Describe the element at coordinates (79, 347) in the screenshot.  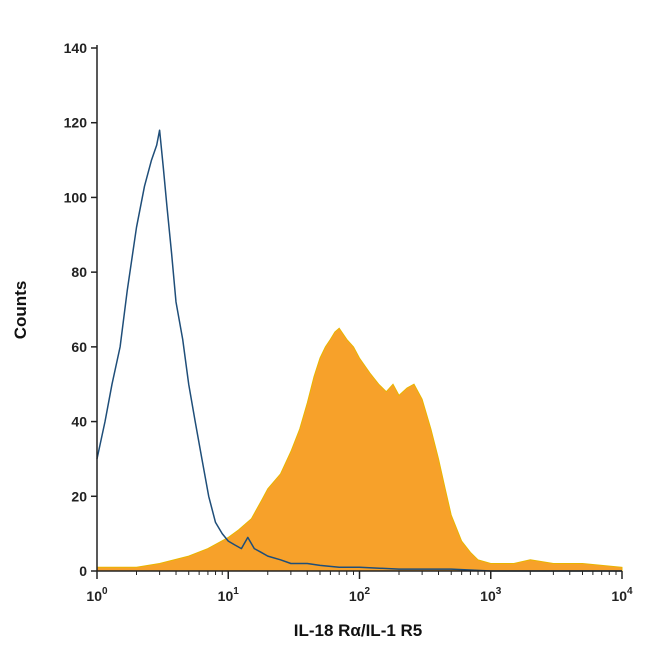
I see `y-tick-label: 60` at that location.